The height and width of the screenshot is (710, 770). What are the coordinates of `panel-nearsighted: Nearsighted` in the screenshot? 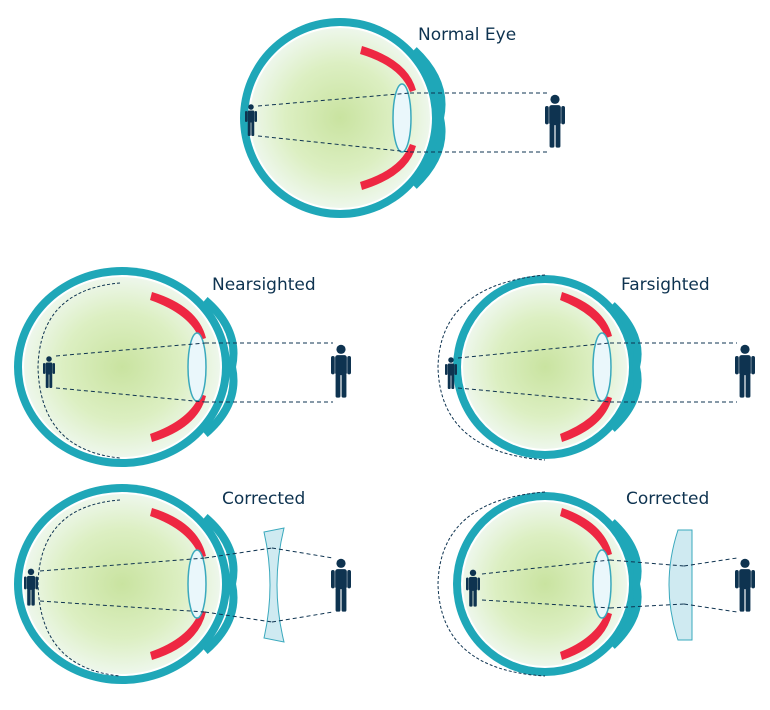 It's located at (182, 367).